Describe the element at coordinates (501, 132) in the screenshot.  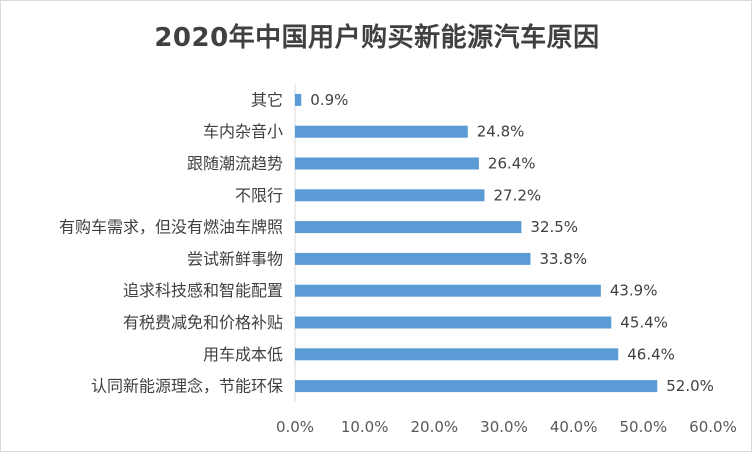
I see `data-label: 24.8%` at that location.